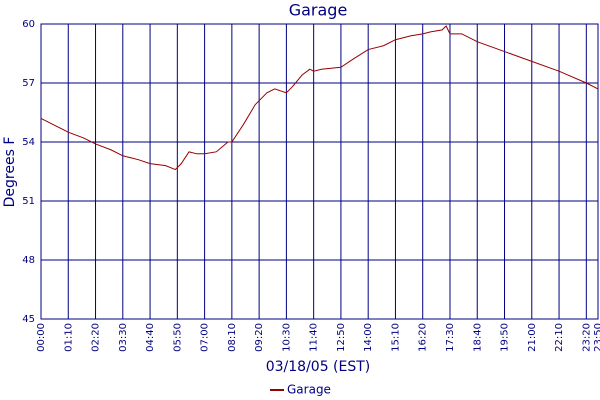 The image size is (600, 400). Describe the element at coordinates (150, 337) in the screenshot. I see `x-tick-label: 04:40` at that location.